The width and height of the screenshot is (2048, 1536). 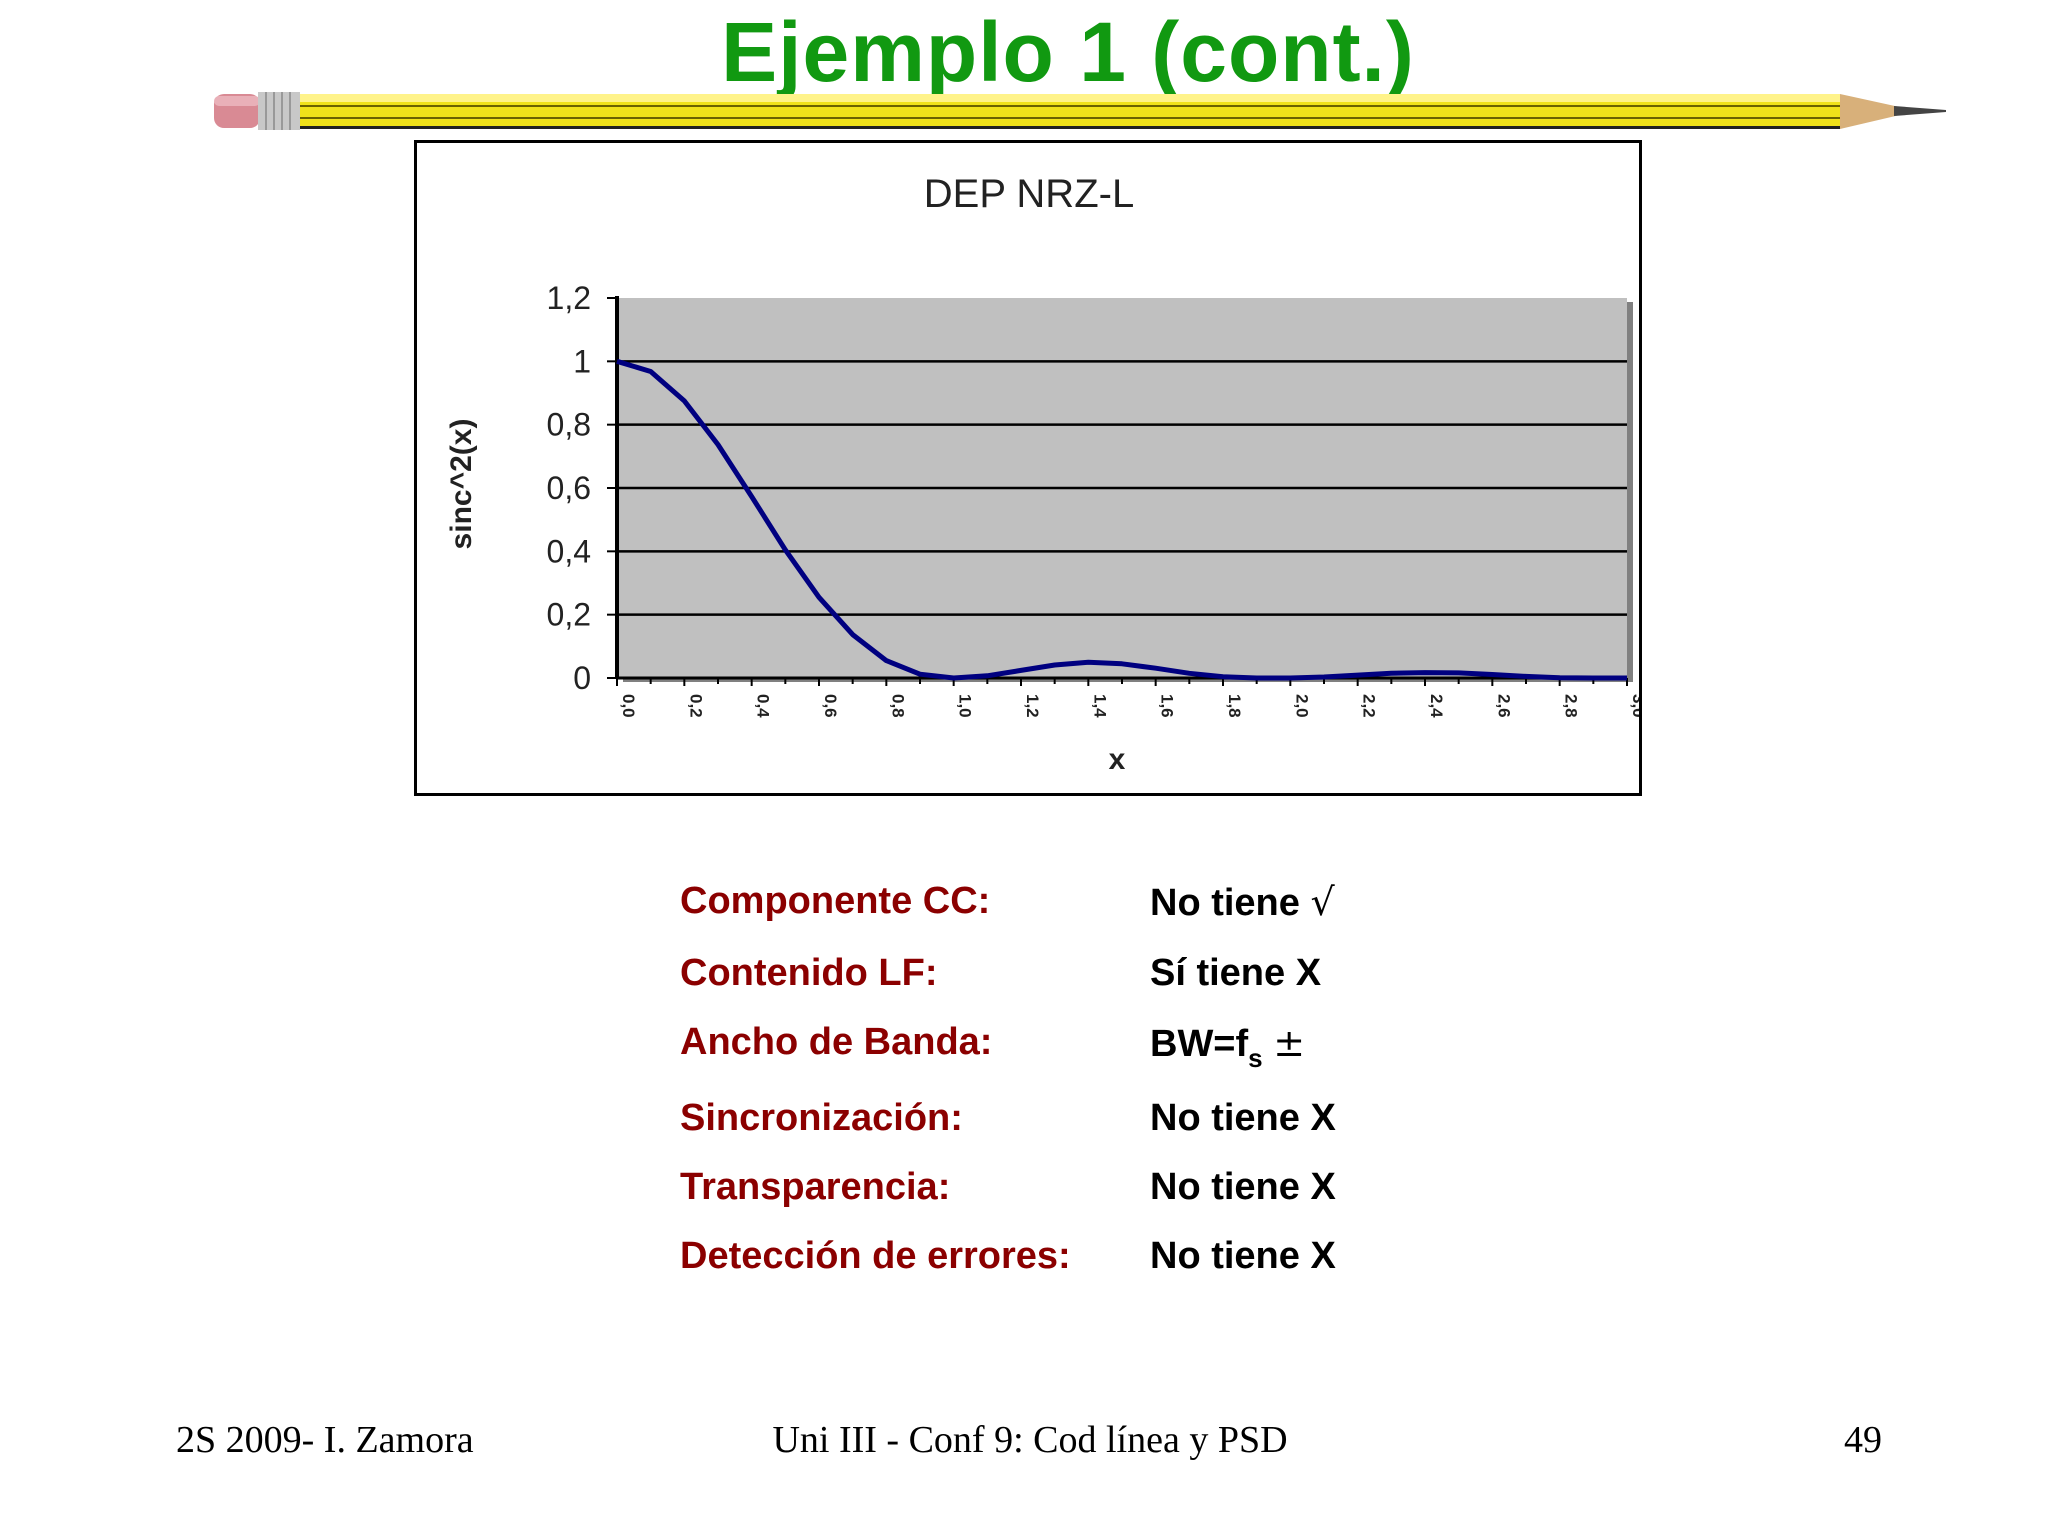 I want to click on y-tick-label: 0,8, so click(x=569, y=425).